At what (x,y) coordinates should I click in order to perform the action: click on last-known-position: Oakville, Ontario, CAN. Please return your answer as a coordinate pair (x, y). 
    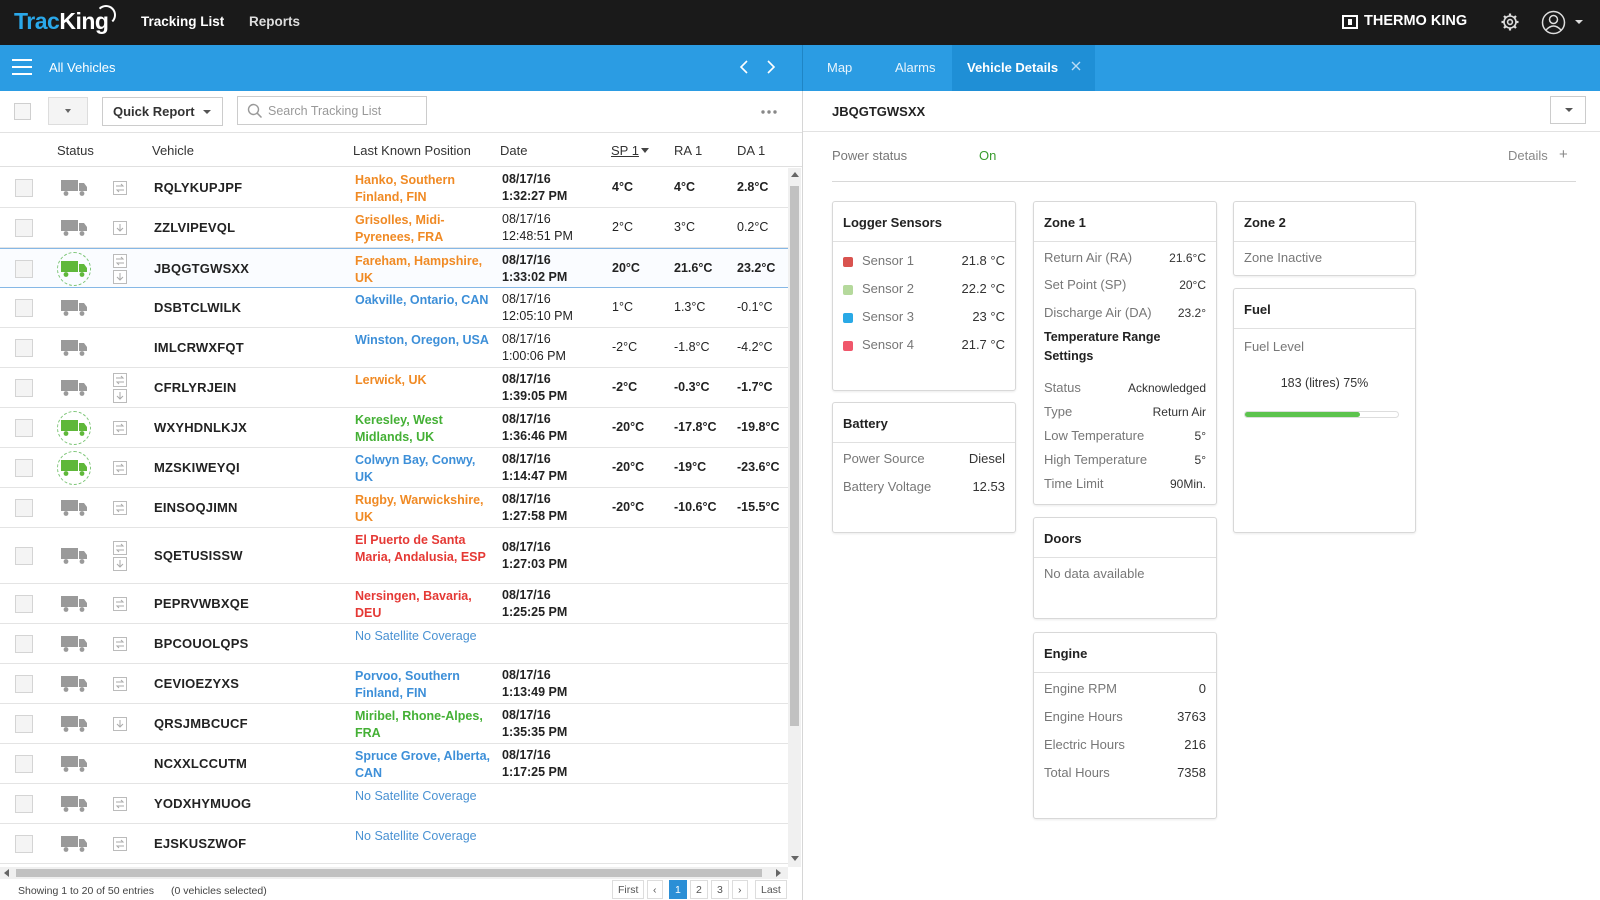
    Looking at the image, I should click on (422, 300).